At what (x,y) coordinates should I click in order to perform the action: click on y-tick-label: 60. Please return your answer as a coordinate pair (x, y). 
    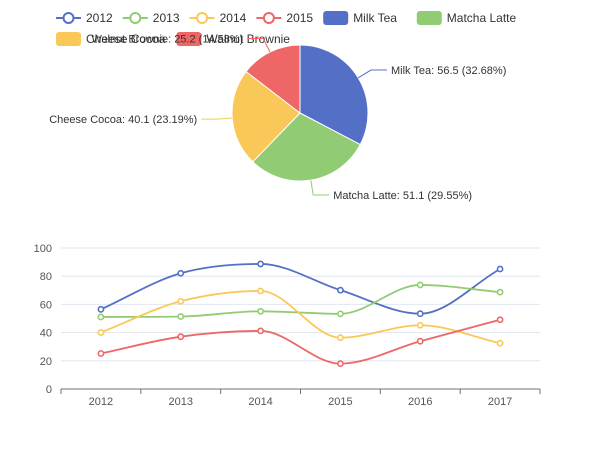
    Looking at the image, I should click on (46, 305).